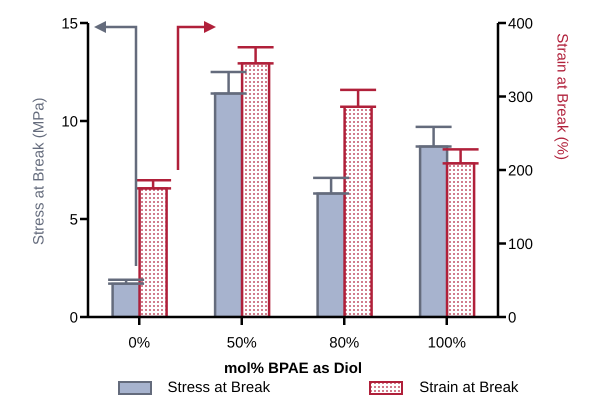  Describe the element at coordinates (344, 343) in the screenshot. I see `x-tick-label: 80%` at that location.